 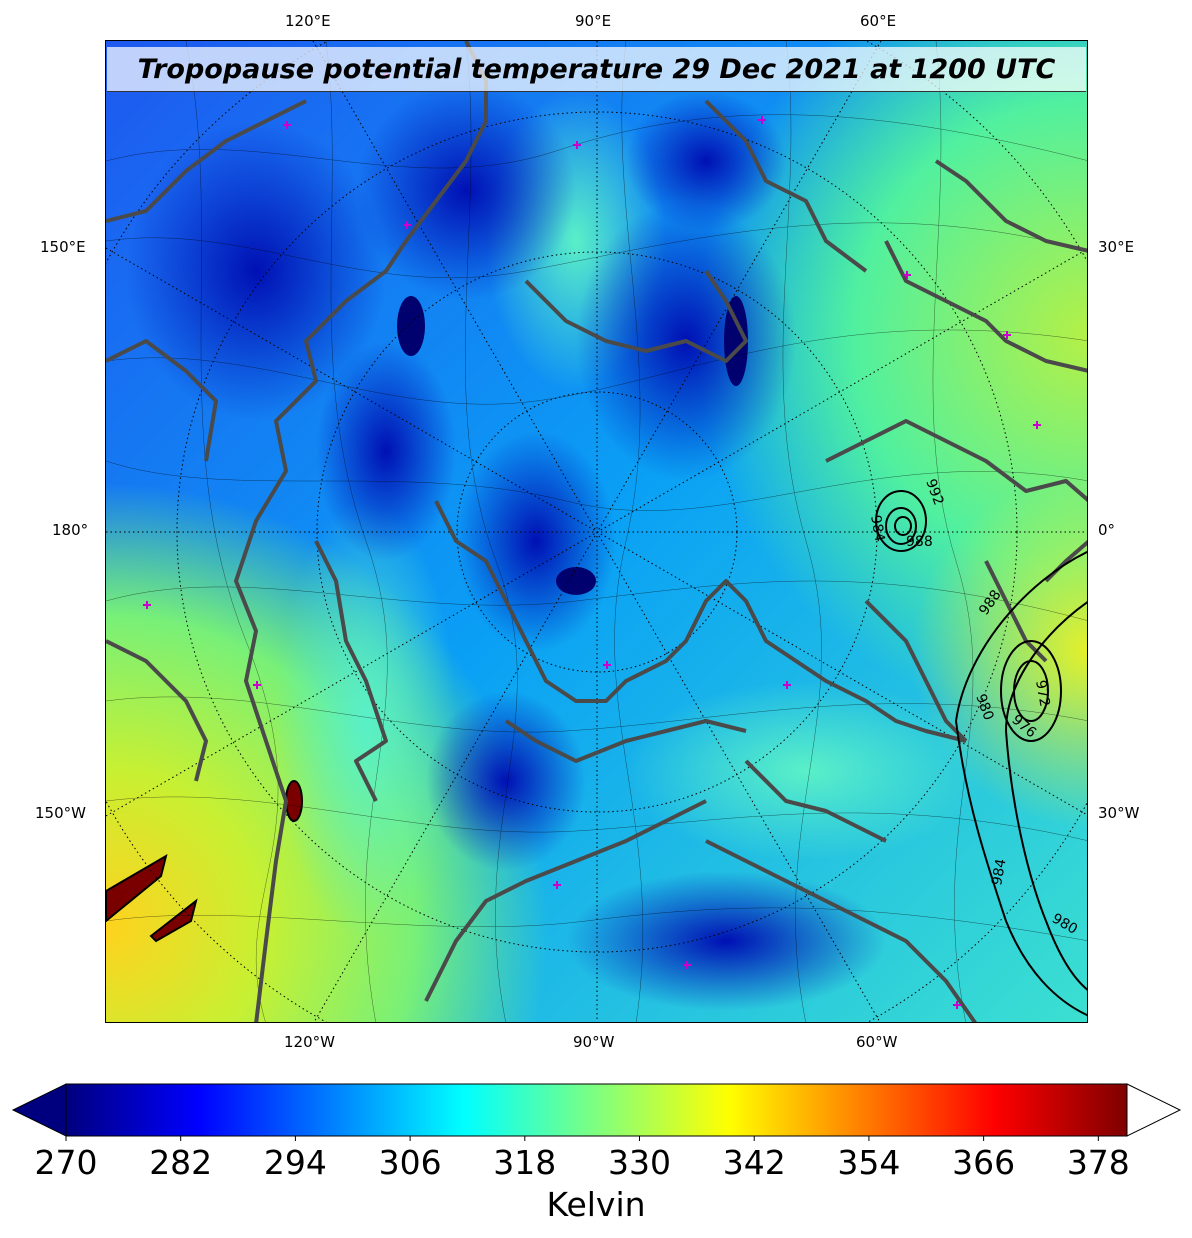 What do you see at coordinates (70, 530) in the screenshot?
I see `left-lon-label: 180°` at bounding box center [70, 530].